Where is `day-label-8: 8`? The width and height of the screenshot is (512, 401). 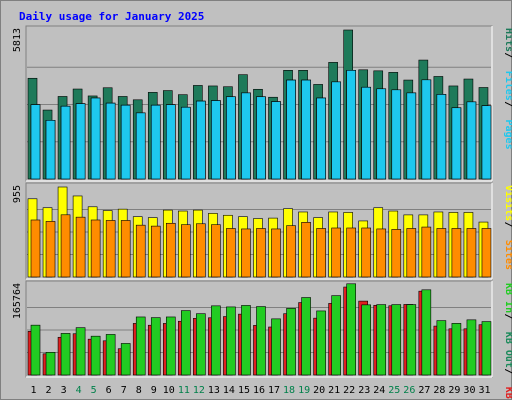
day-label-8: 8 is located at coordinates (139, 390).